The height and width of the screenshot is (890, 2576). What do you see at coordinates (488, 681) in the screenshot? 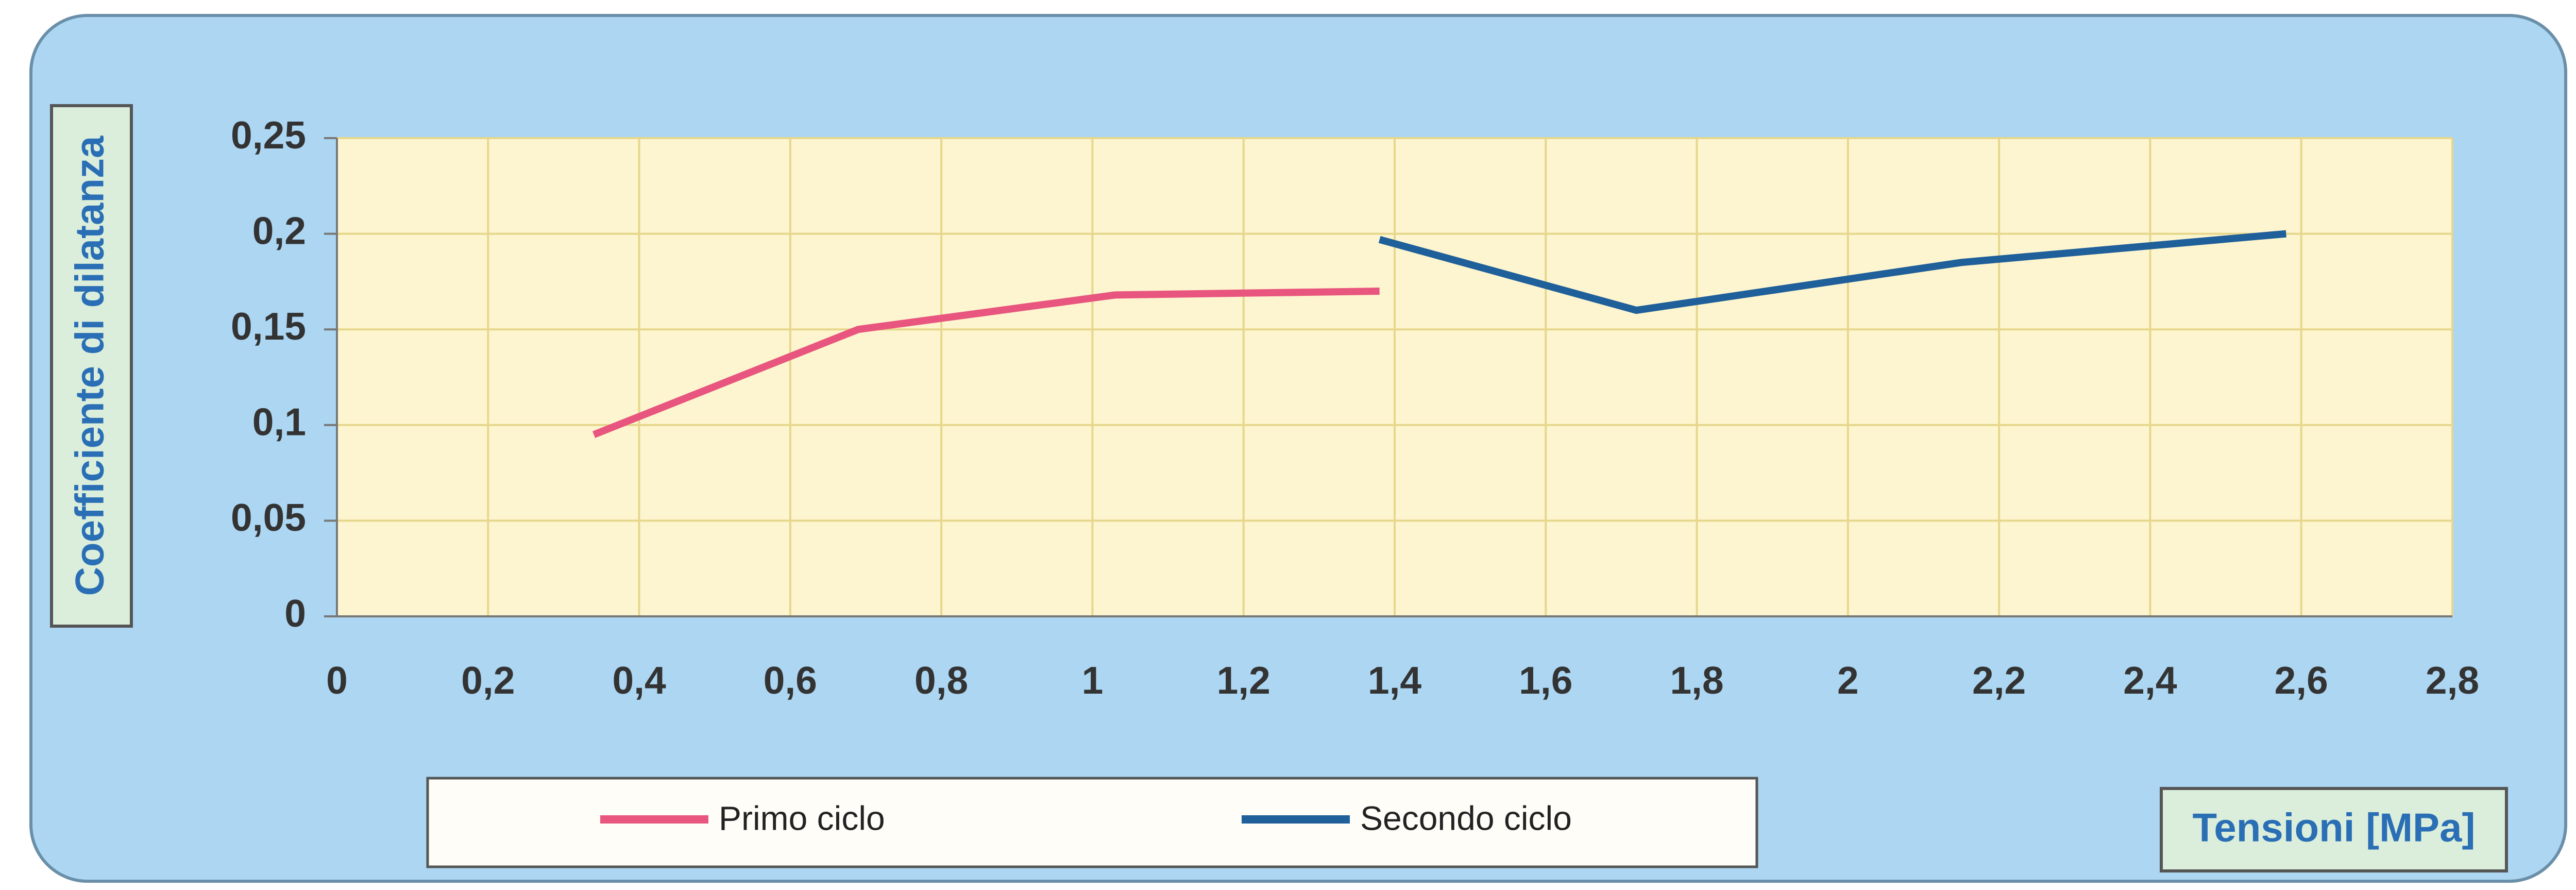
I see `x-tick-label: 0,2` at bounding box center [488, 681].